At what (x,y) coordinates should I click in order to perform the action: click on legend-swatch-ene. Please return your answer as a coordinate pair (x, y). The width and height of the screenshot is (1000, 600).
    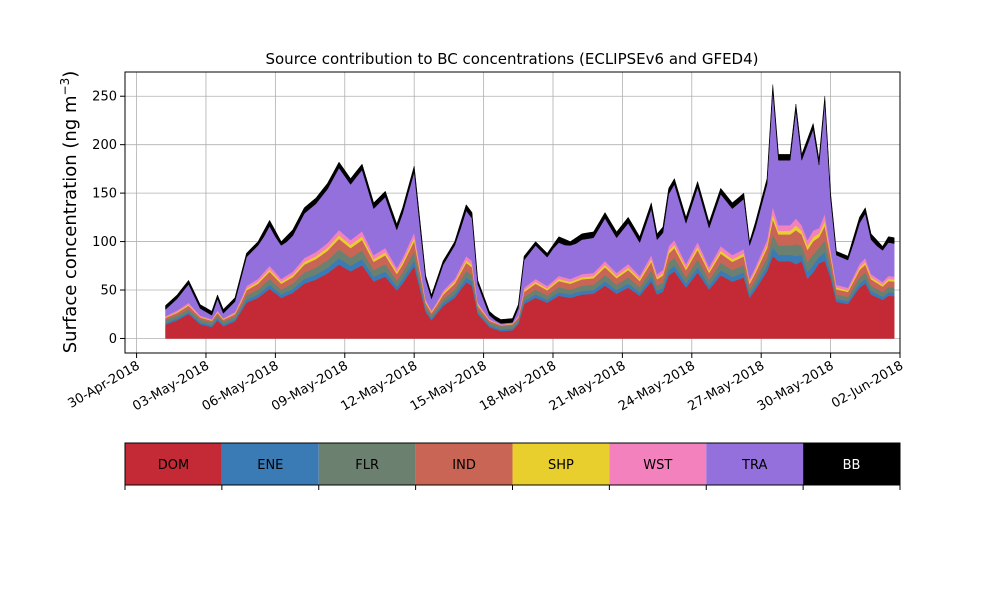
    Looking at the image, I should click on (270, 464).